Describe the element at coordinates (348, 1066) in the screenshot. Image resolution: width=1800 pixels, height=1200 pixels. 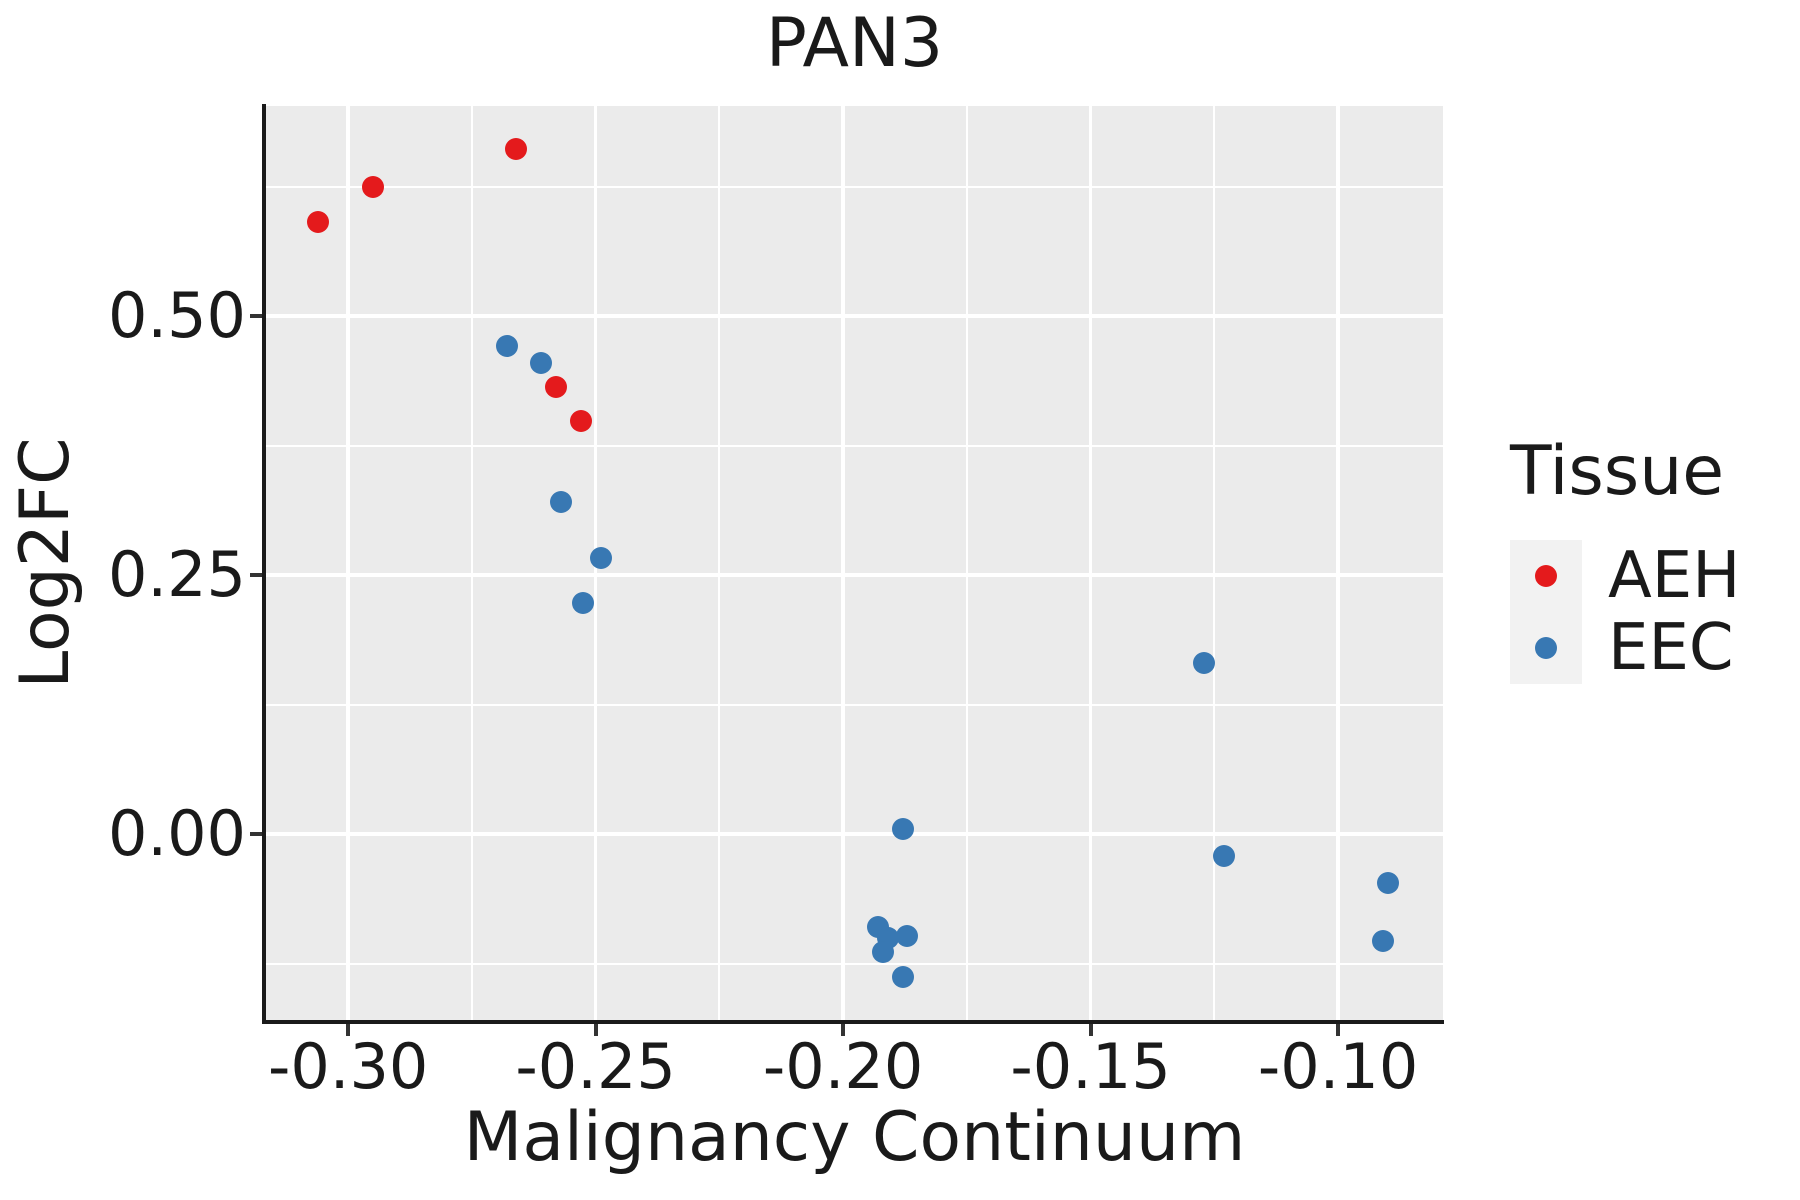
I see `x-tick-label: -0.30` at that location.